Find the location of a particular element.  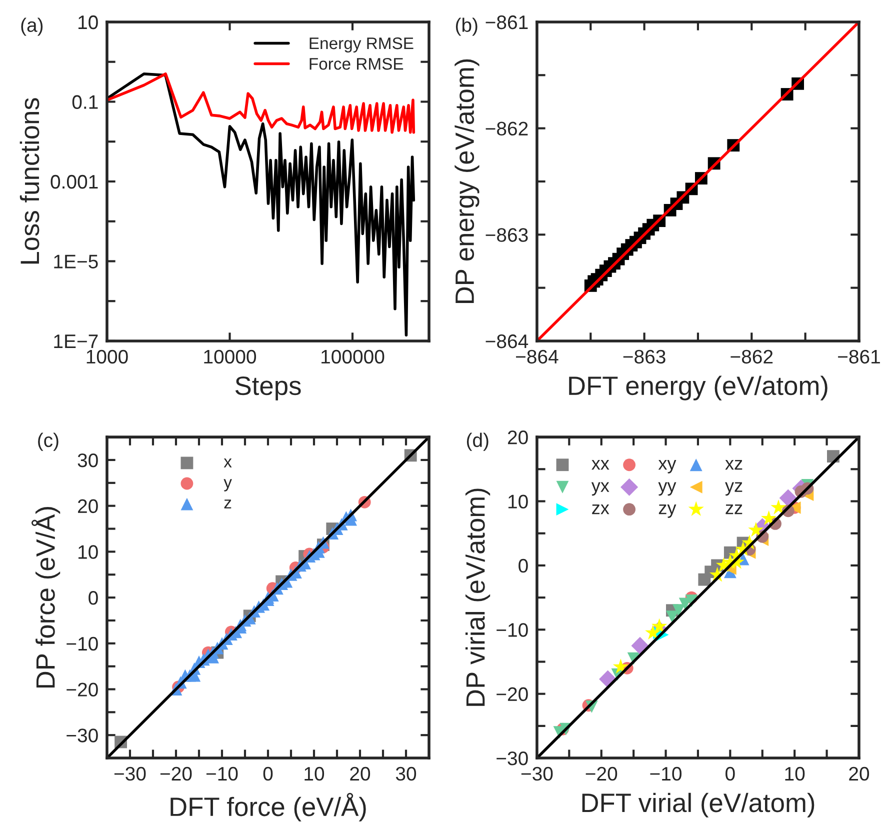

legend-label: z is located at coordinates (228, 504).